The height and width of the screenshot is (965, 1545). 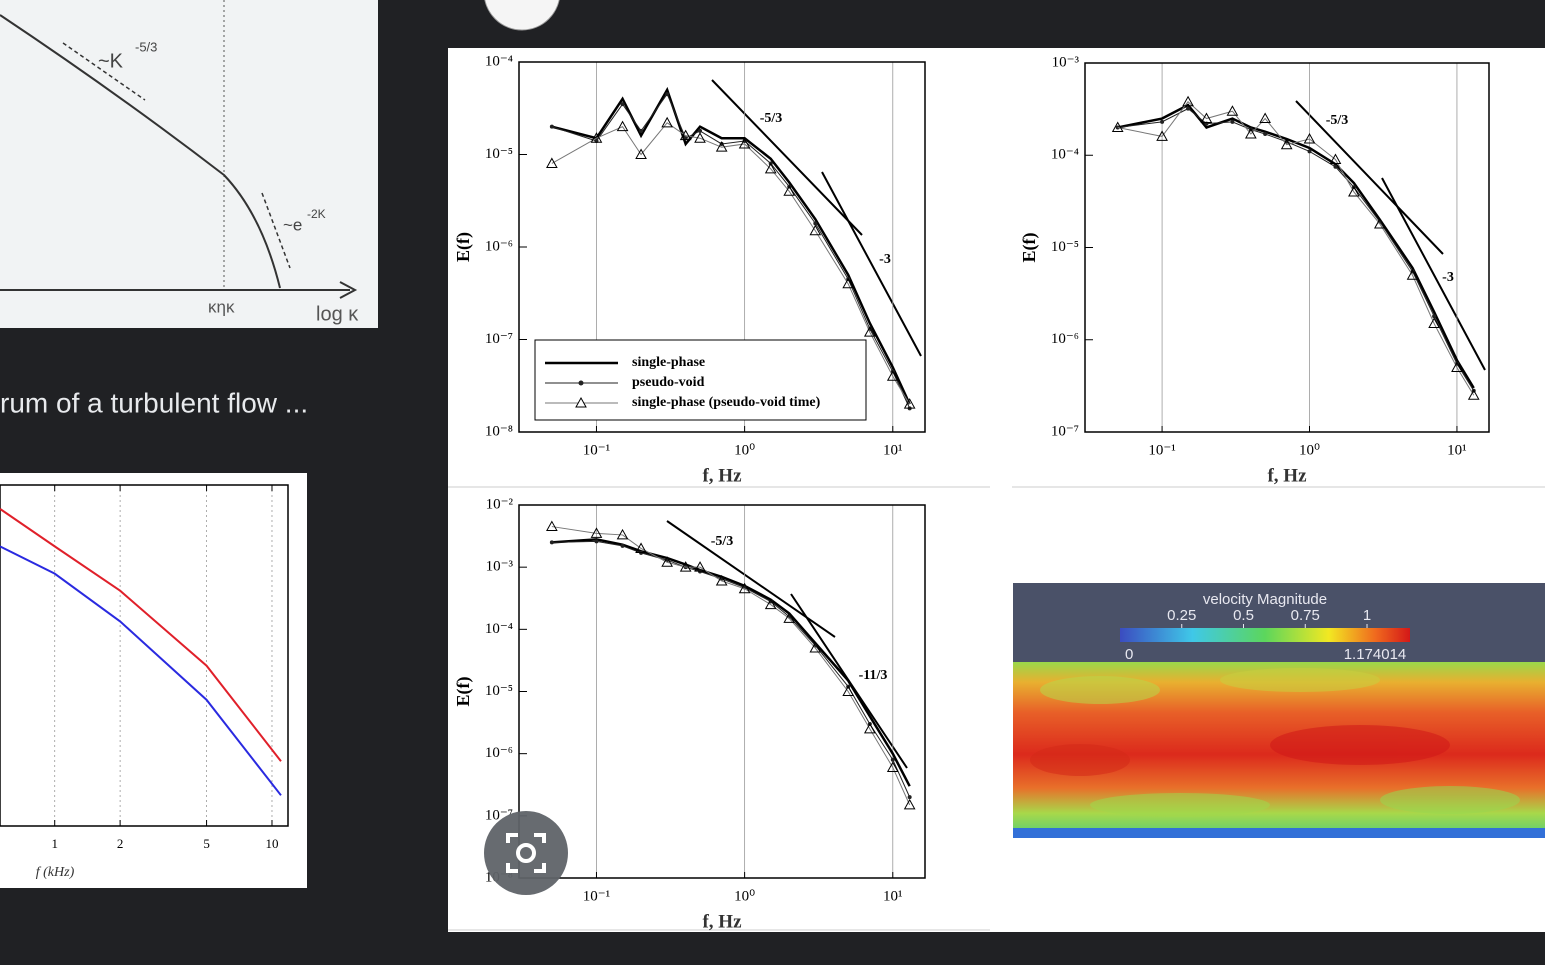 I want to click on colorbar-tick-label: 0.25, so click(x=1181, y=615).